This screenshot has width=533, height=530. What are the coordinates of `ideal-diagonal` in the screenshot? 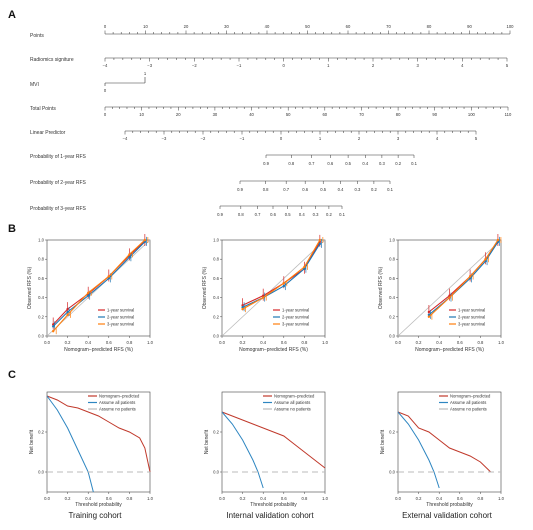 It's located at (273, 288).